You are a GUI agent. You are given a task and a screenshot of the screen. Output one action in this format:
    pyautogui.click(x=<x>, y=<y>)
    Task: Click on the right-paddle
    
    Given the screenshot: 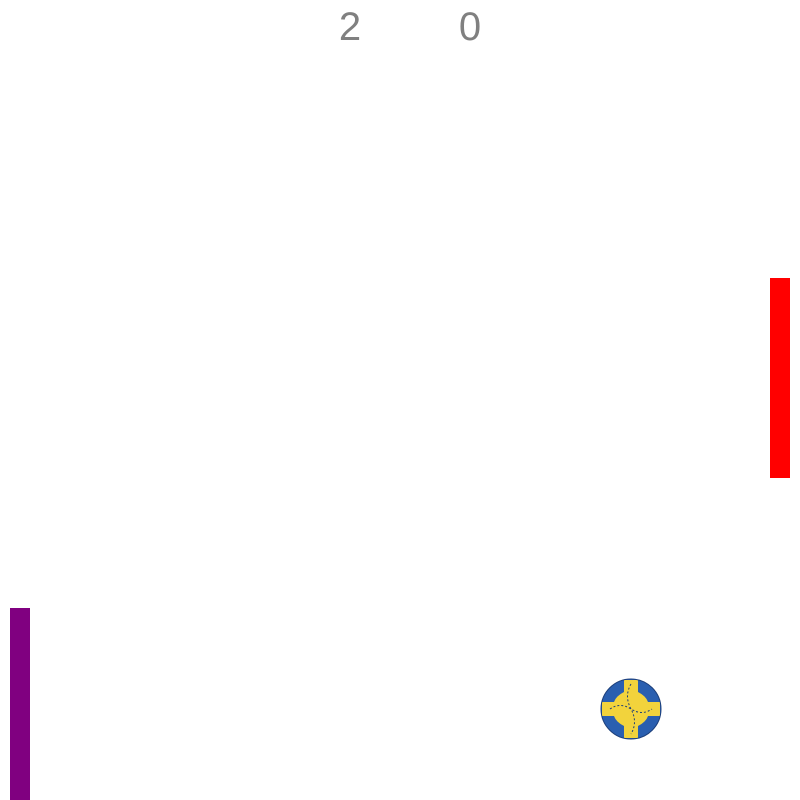 What is the action you would take?
    pyautogui.click(x=780, y=378)
    